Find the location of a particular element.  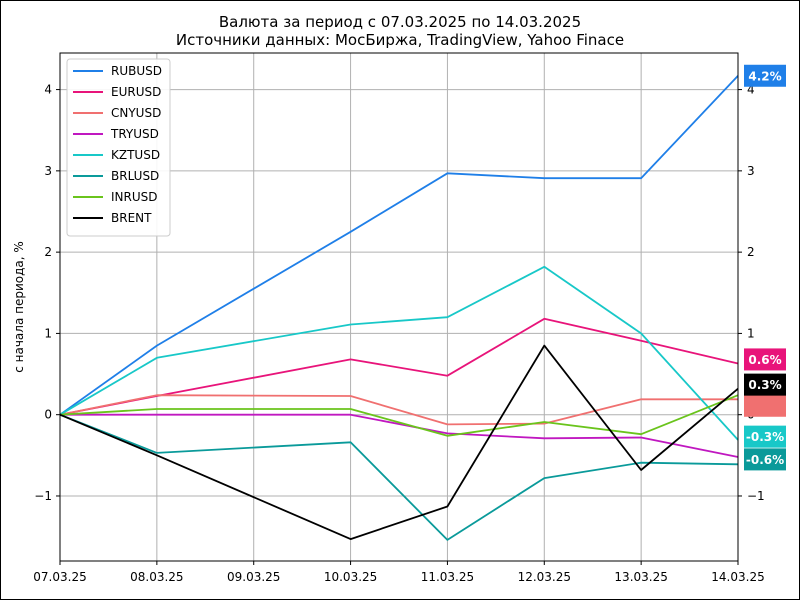

end-badge-label: 4.2% is located at coordinates (764, 76).